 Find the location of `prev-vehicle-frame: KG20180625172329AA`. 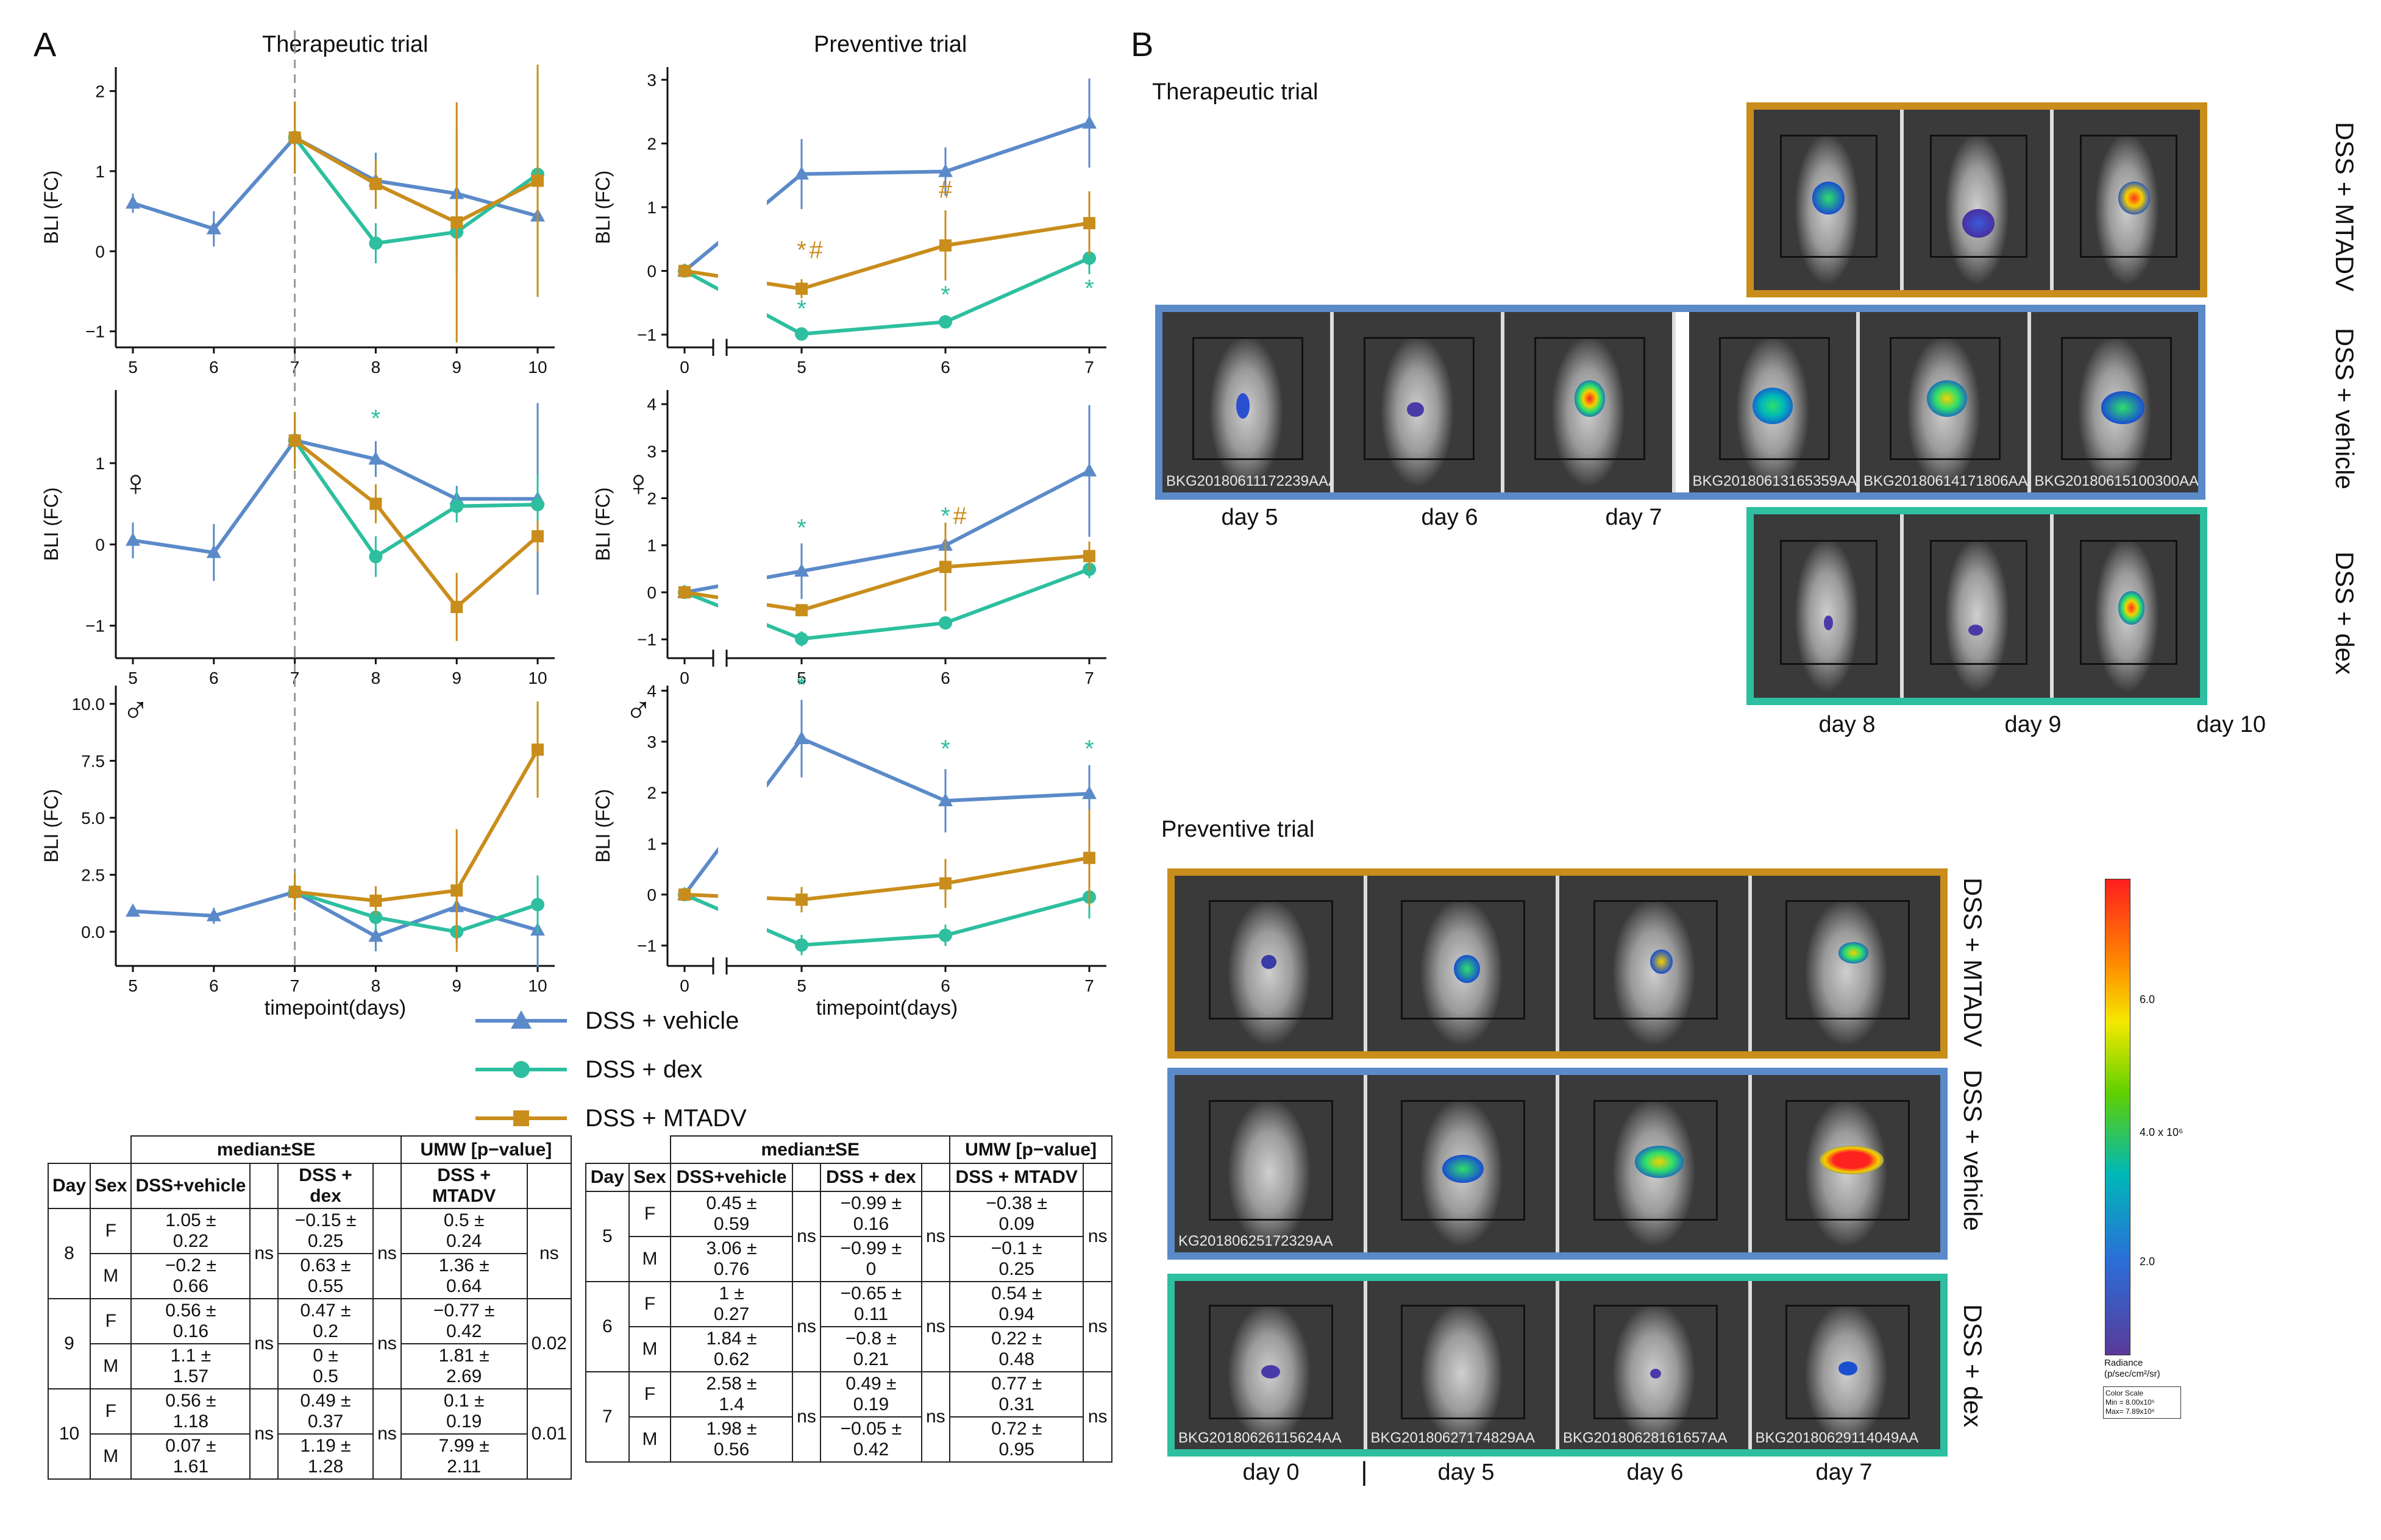

prev-vehicle-frame: KG20180625172329AA is located at coordinates (1557, 1164).